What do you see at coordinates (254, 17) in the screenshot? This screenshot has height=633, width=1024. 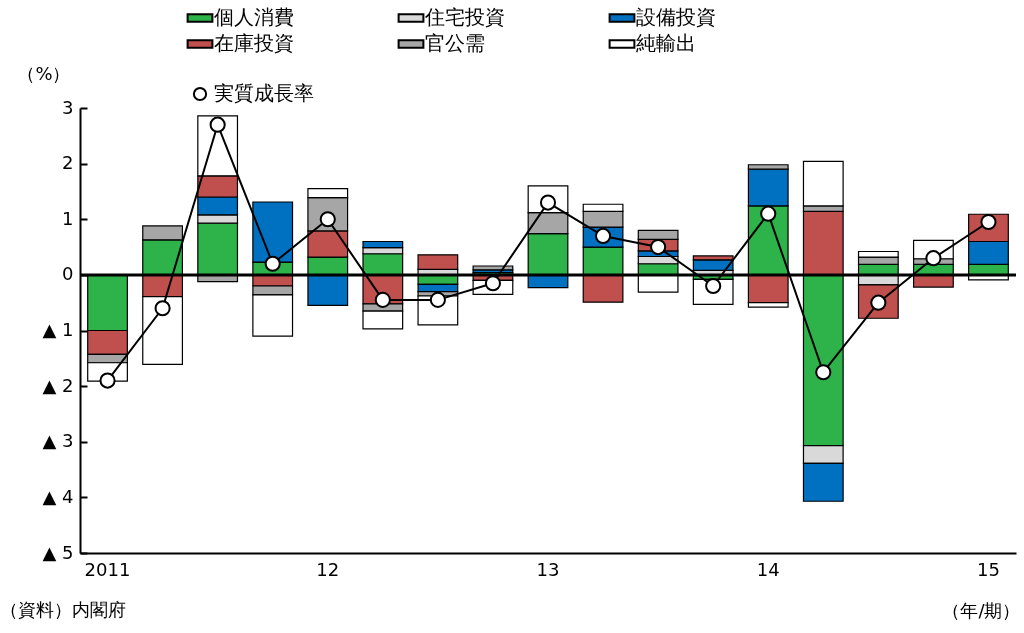 I see `legend-label: 個人消費` at bounding box center [254, 17].